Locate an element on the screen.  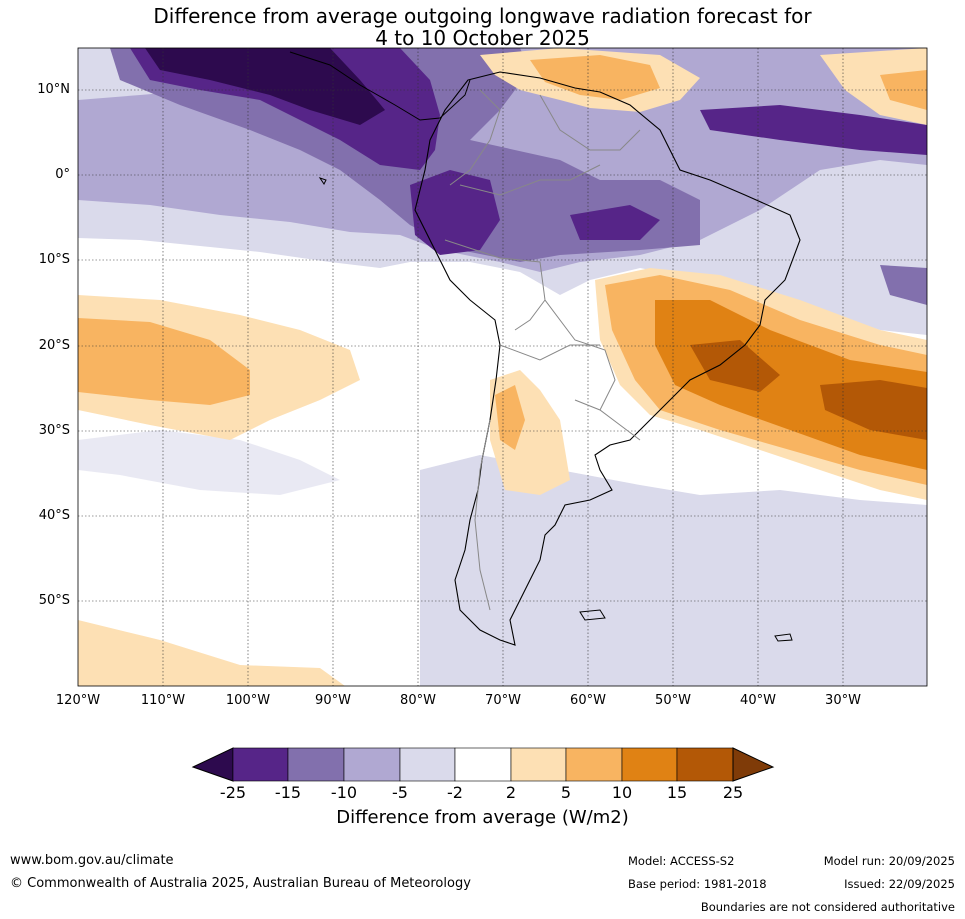
colorbar-tick: -15 is located at coordinates (288, 792).